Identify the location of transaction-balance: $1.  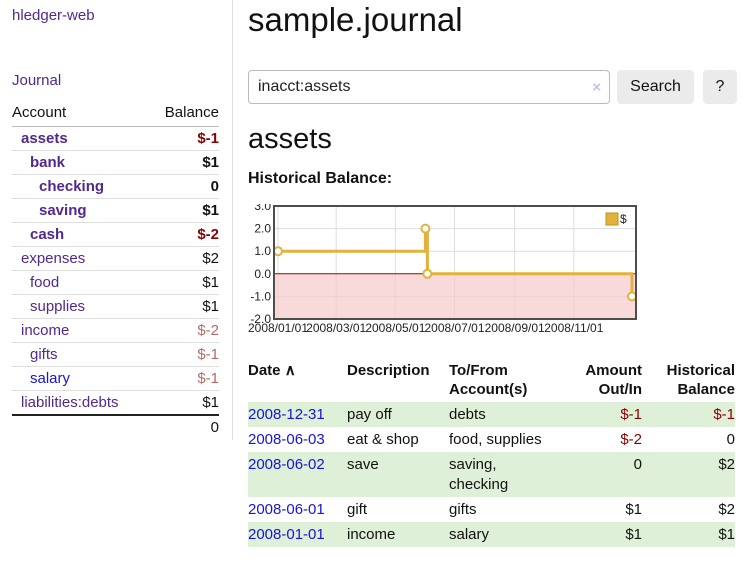
(726, 534).